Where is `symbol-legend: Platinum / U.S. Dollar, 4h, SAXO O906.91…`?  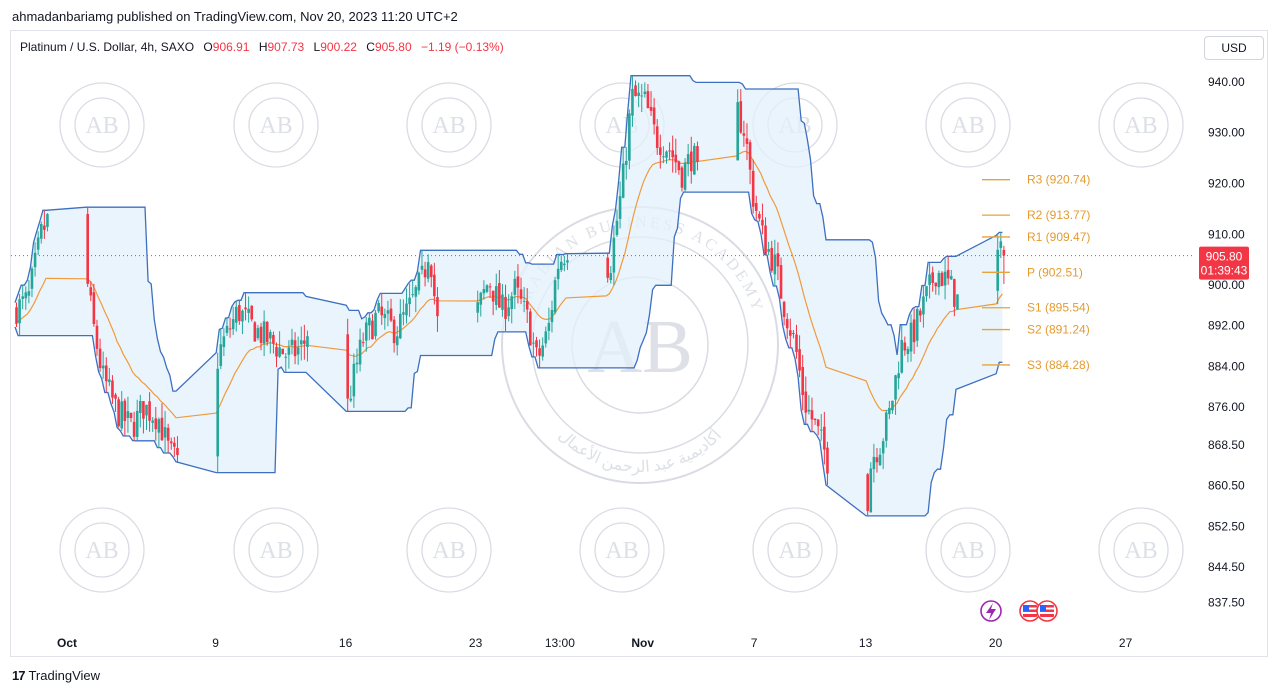 symbol-legend: Platinum / U.S. Dollar, 4h, SAXO O906.91… is located at coordinates (262, 47).